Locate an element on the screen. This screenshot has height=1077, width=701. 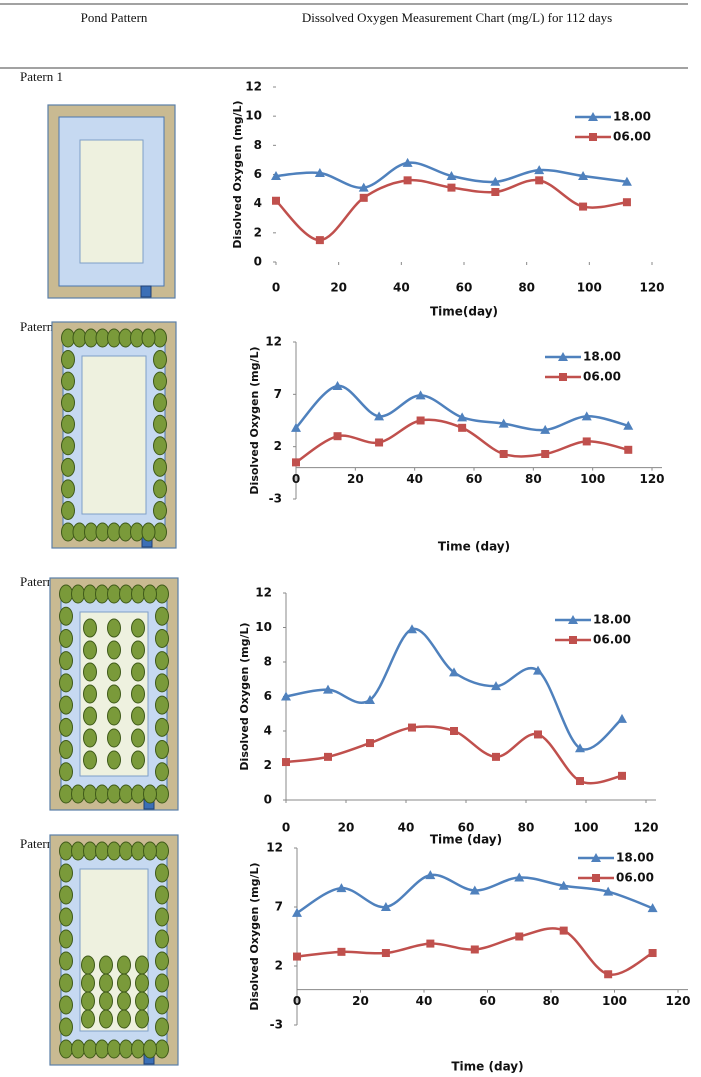
x-axis-title: Time(day) is located at coordinates (464, 312).